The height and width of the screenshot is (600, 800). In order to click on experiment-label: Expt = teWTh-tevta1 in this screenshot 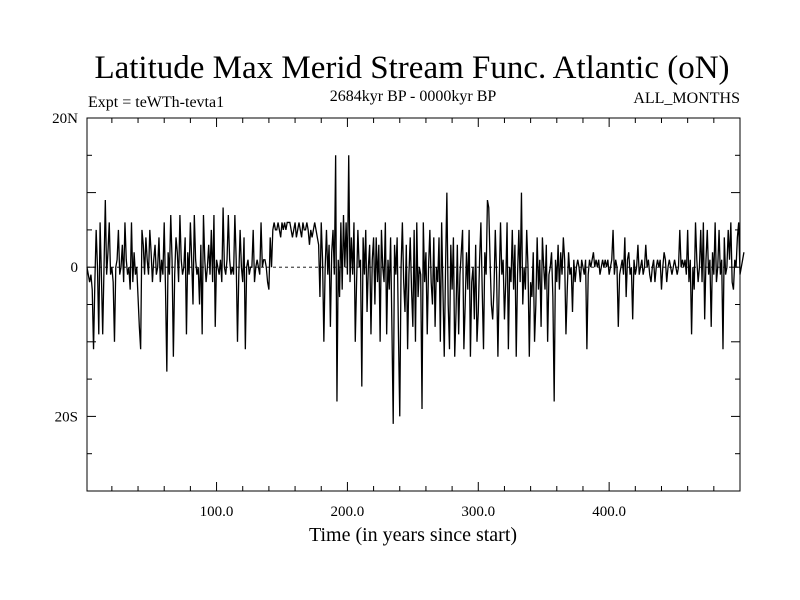, I will do `click(156, 102)`.